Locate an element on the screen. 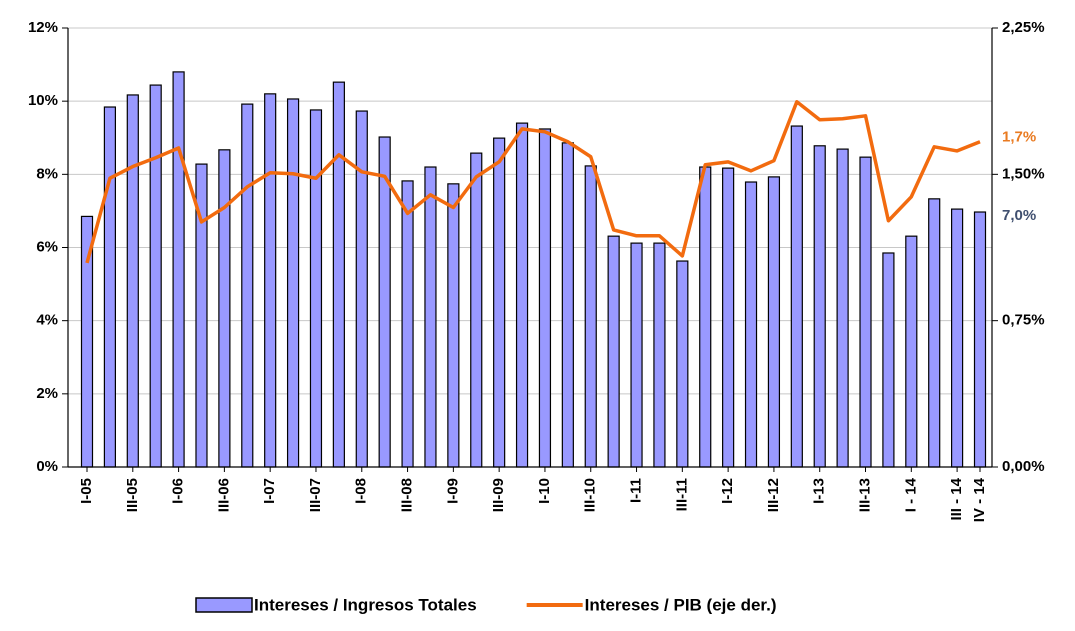 This screenshot has width=1075, height=631. y-tick-label: 10% is located at coordinates (43, 100).